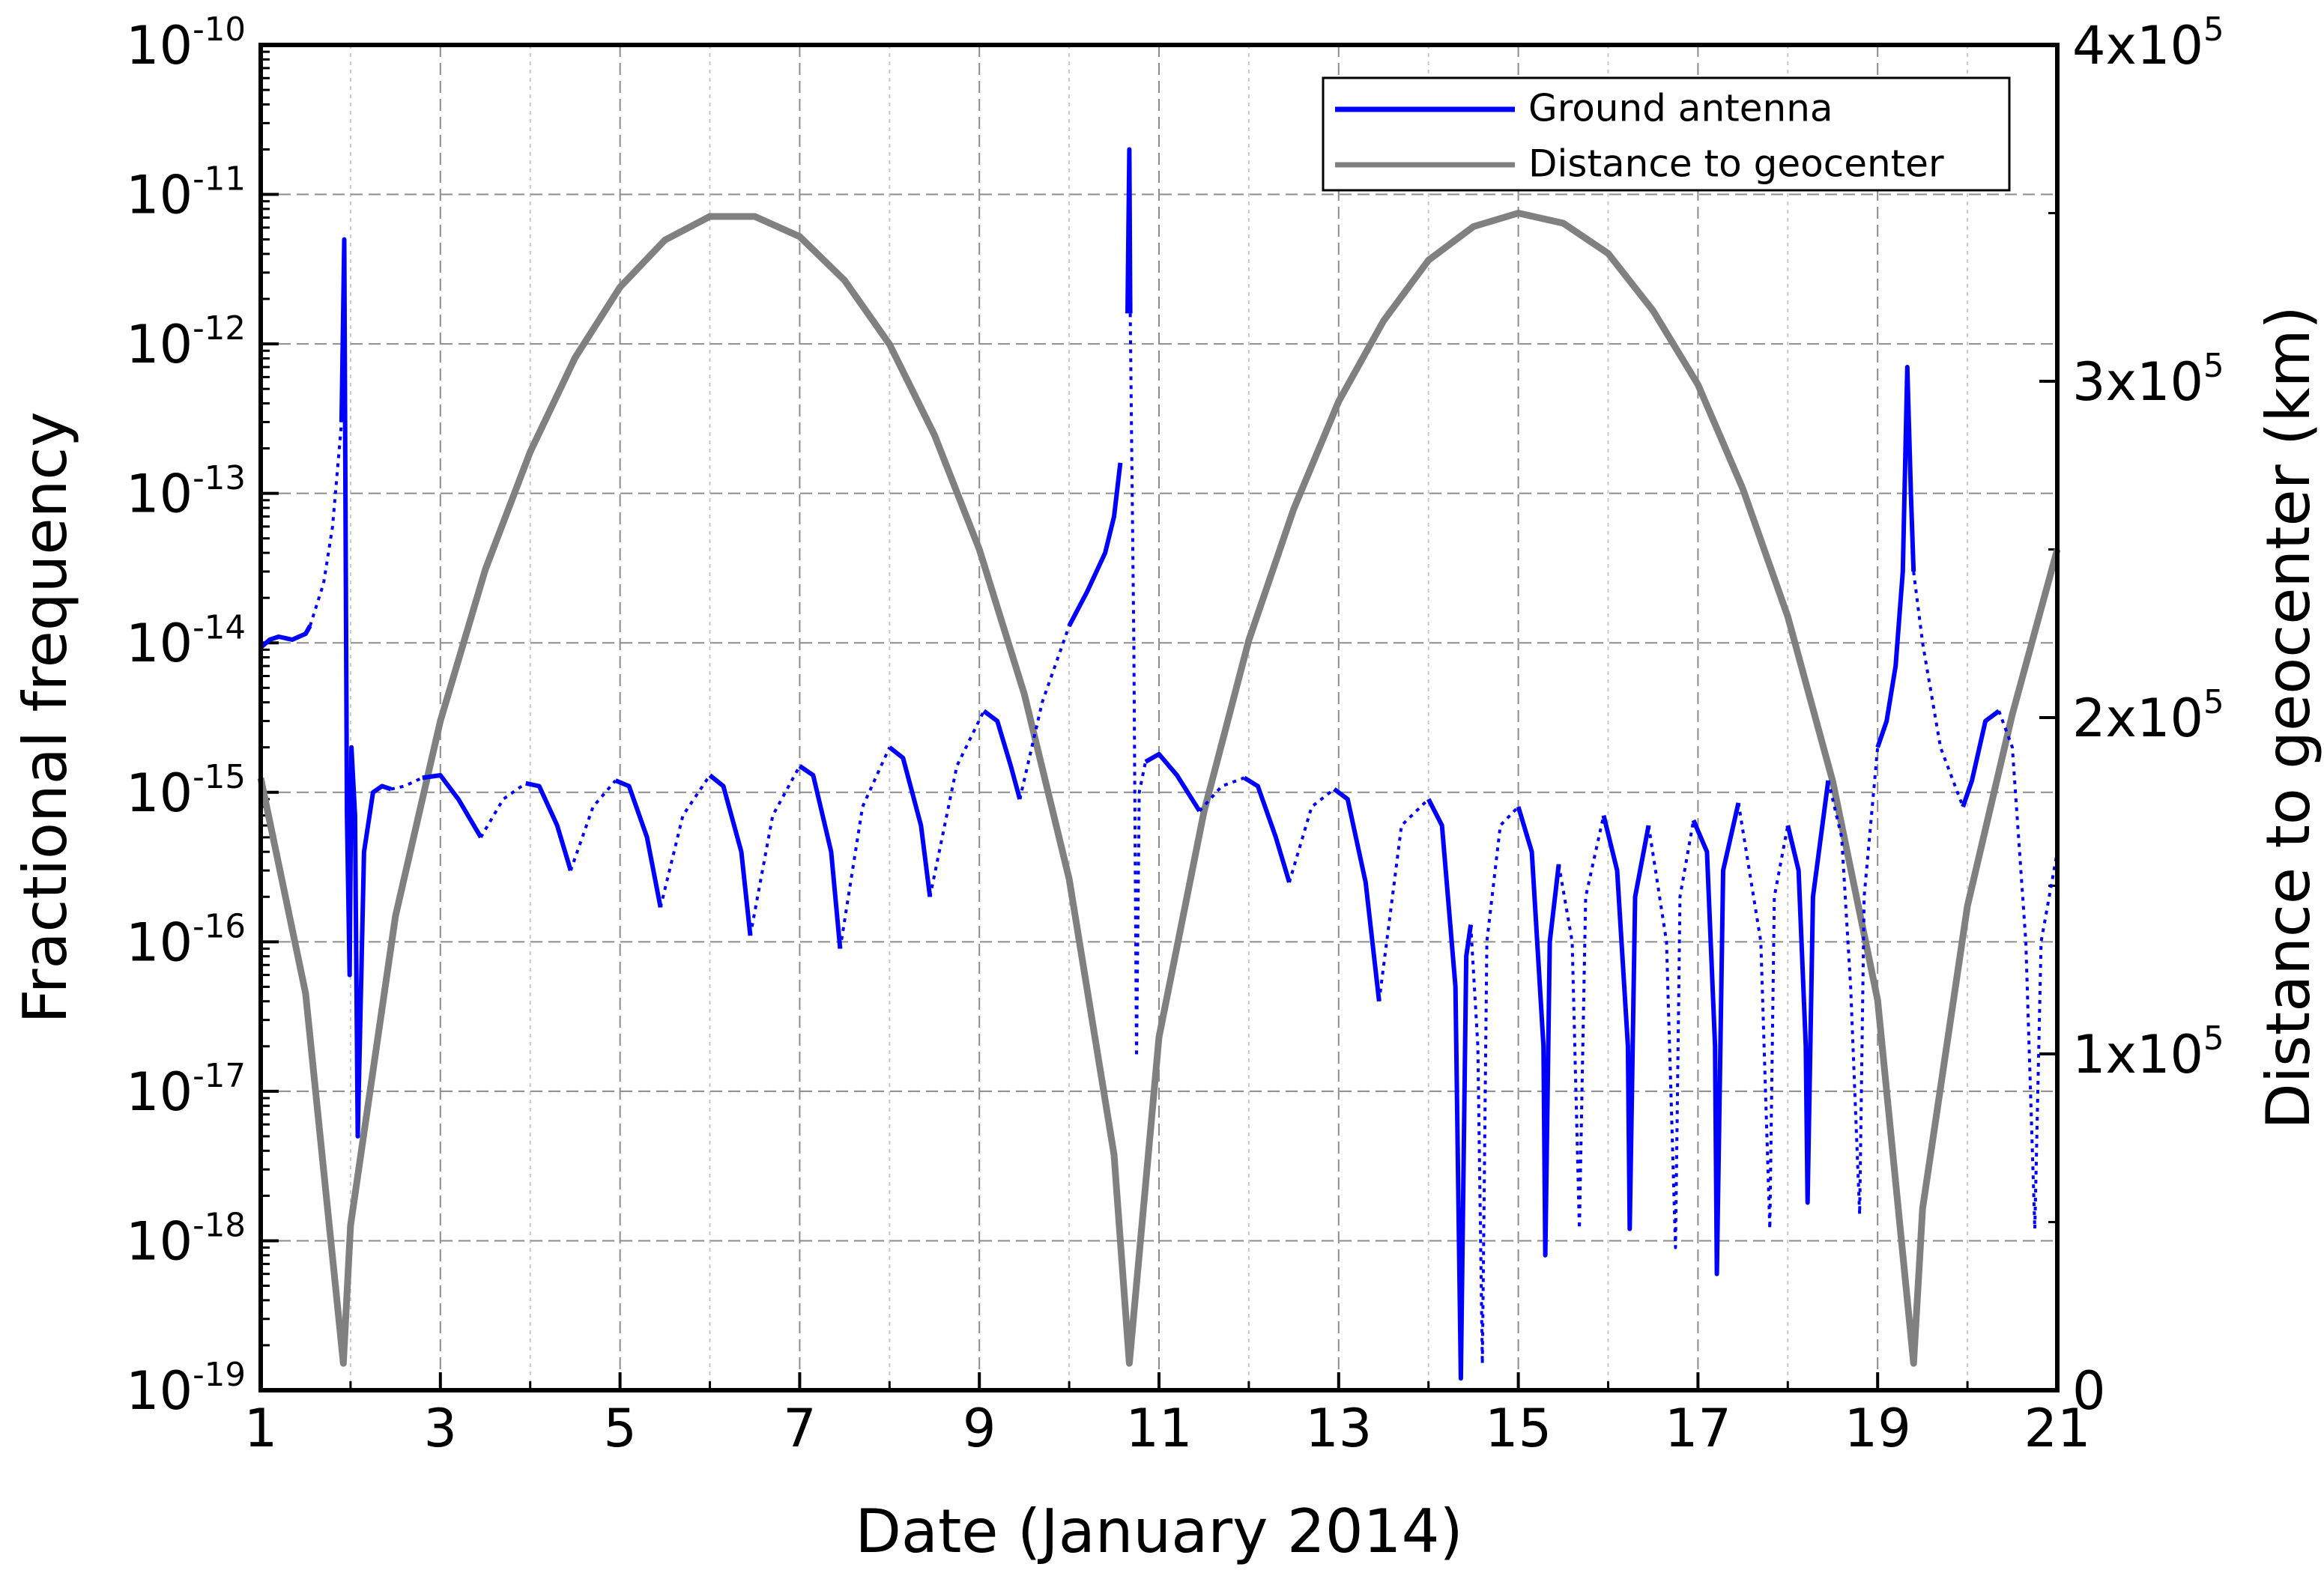 The width and height of the screenshot is (2324, 1573). What do you see at coordinates (186, 1090) in the screenshot?
I see `y-tick-label: 10-17` at bounding box center [186, 1090].